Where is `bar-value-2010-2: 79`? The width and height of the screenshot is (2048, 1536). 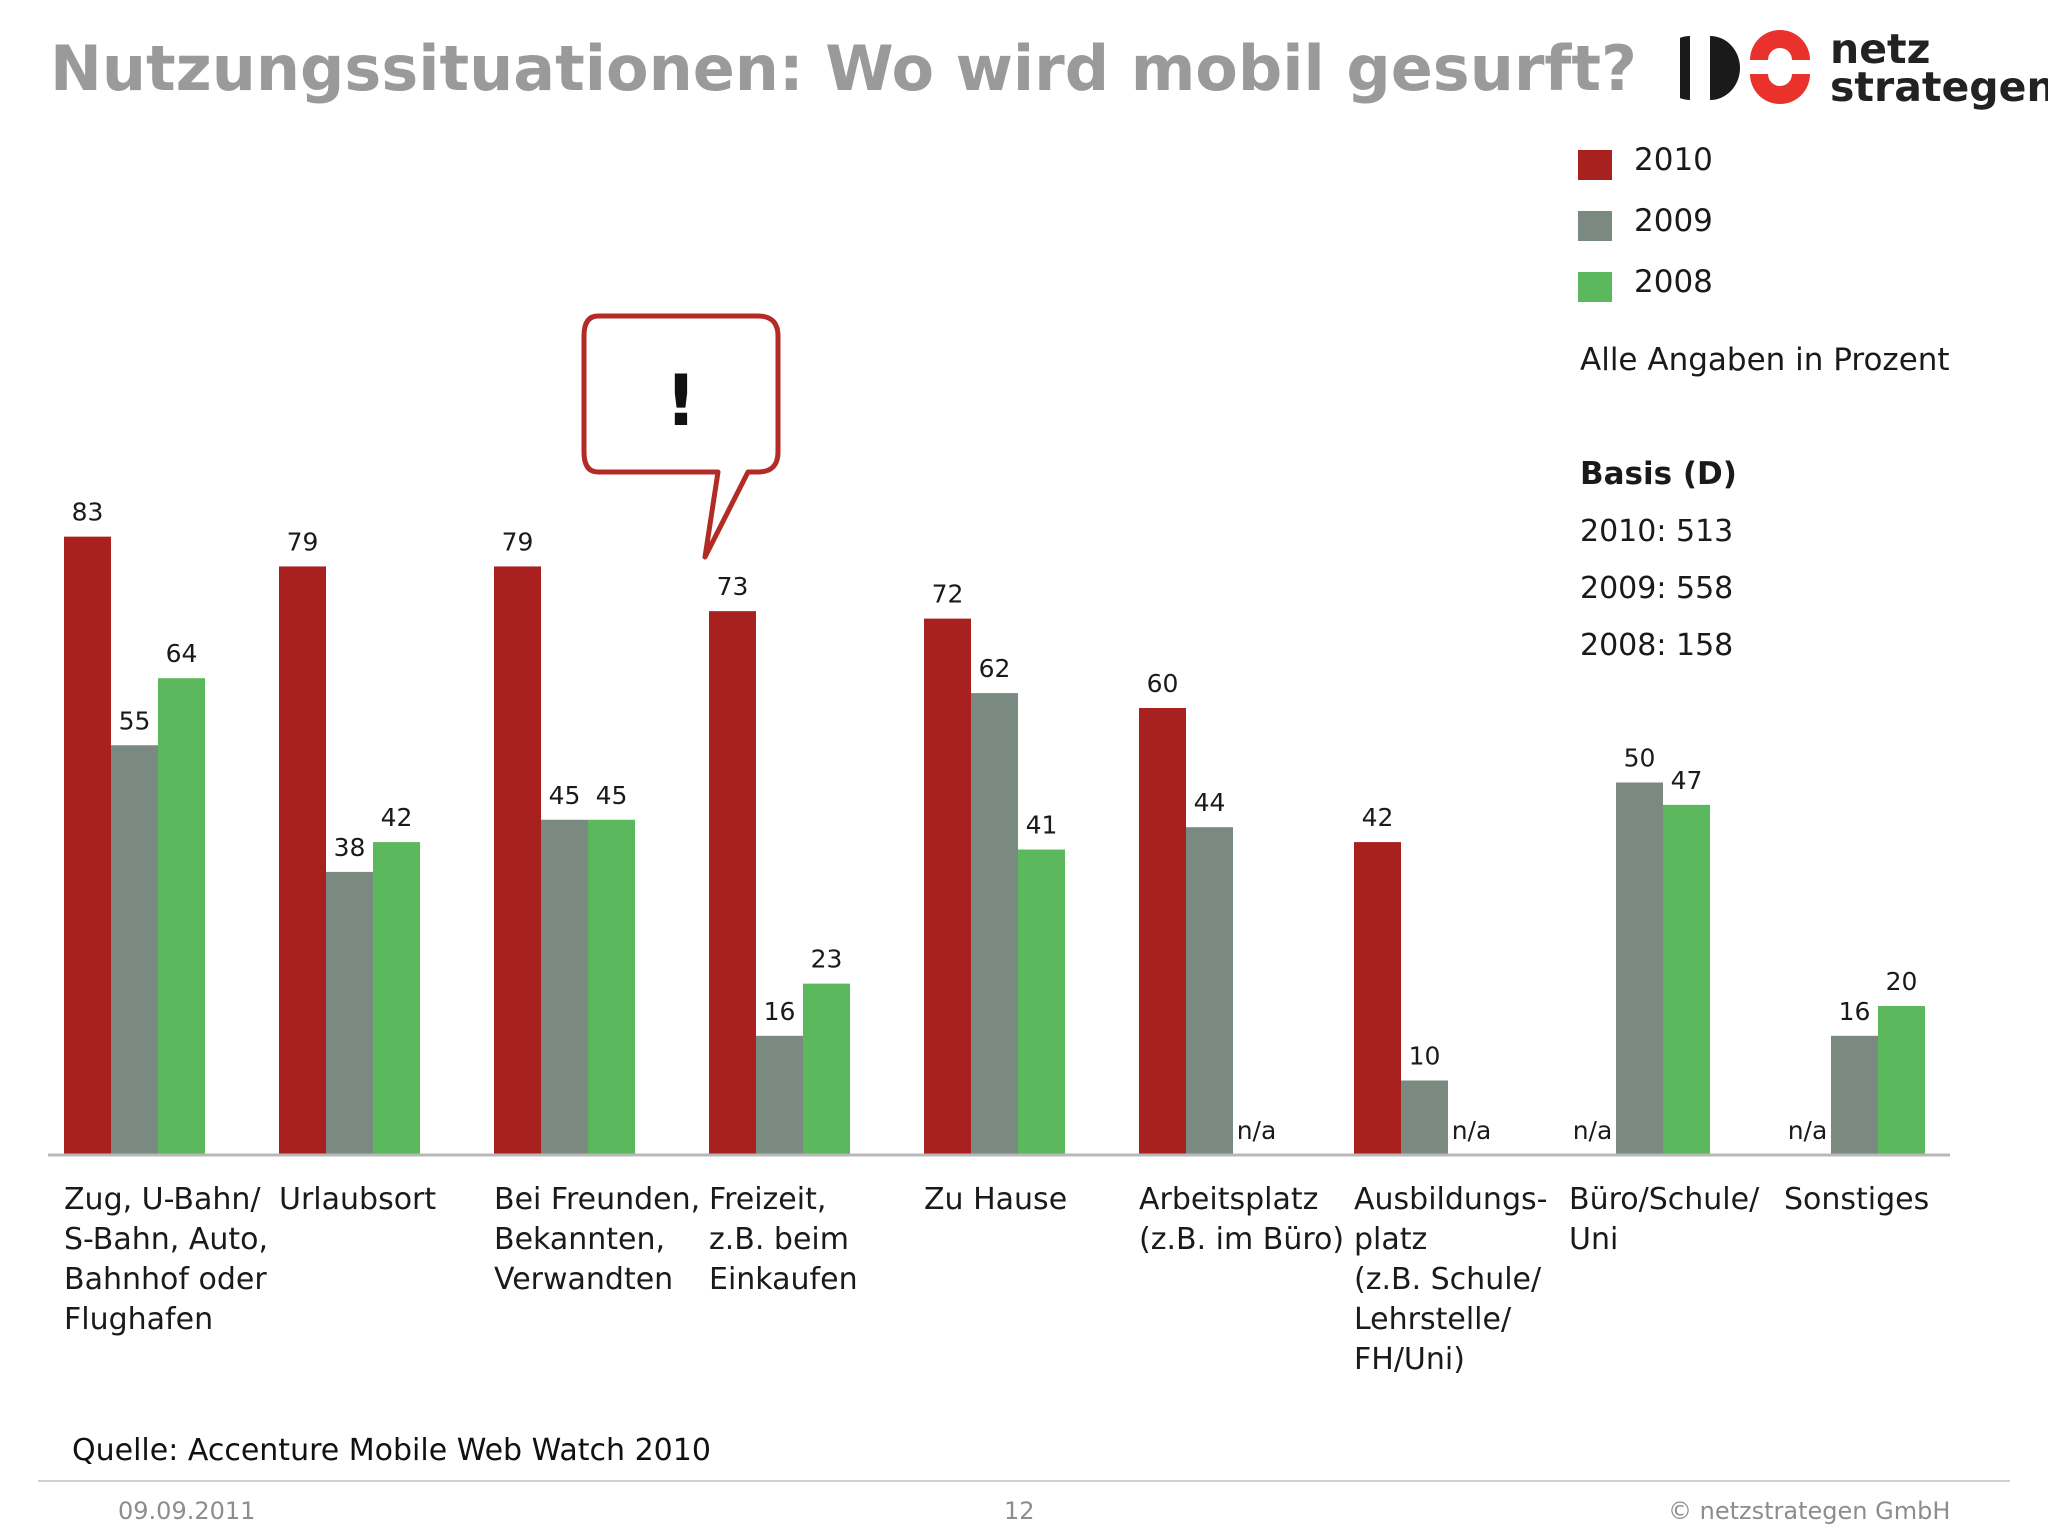 bar-value-2010-2: 79 is located at coordinates (518, 541).